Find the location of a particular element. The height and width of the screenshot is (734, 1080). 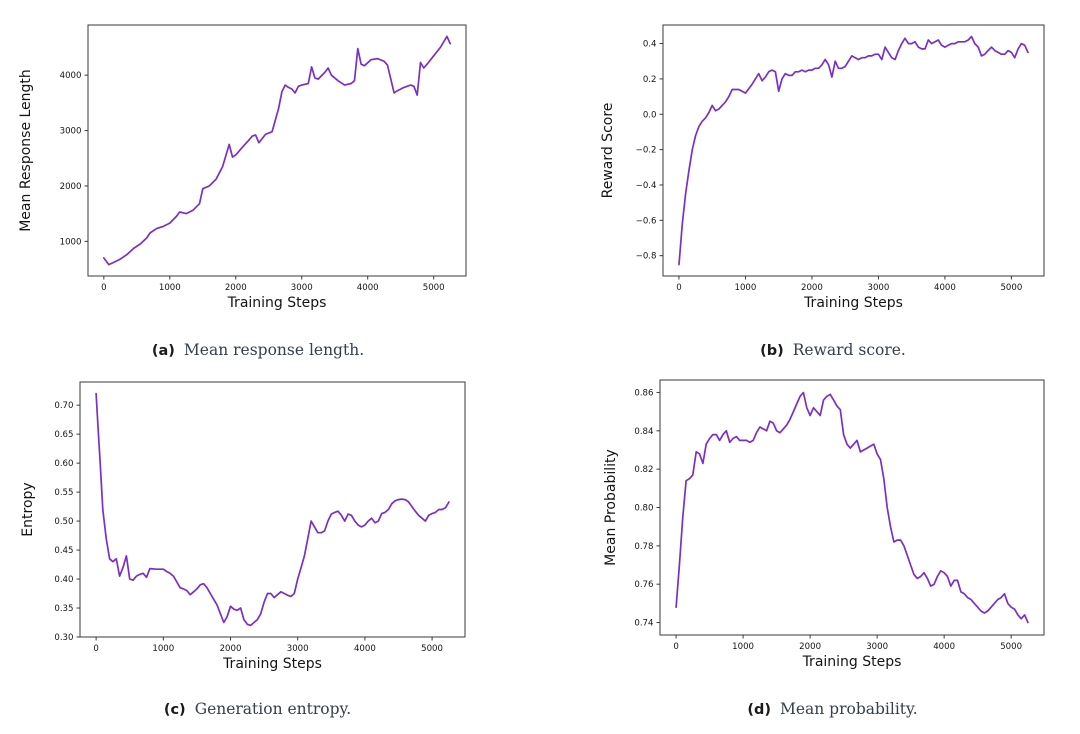

y-axis-label: Entropy is located at coordinates (28, 509).